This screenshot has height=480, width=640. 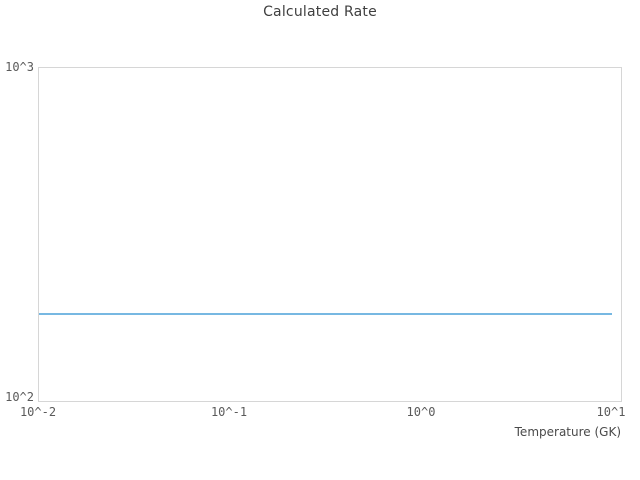 What do you see at coordinates (229, 412) in the screenshot?
I see `x-tick-10e-1: 10^-1` at bounding box center [229, 412].